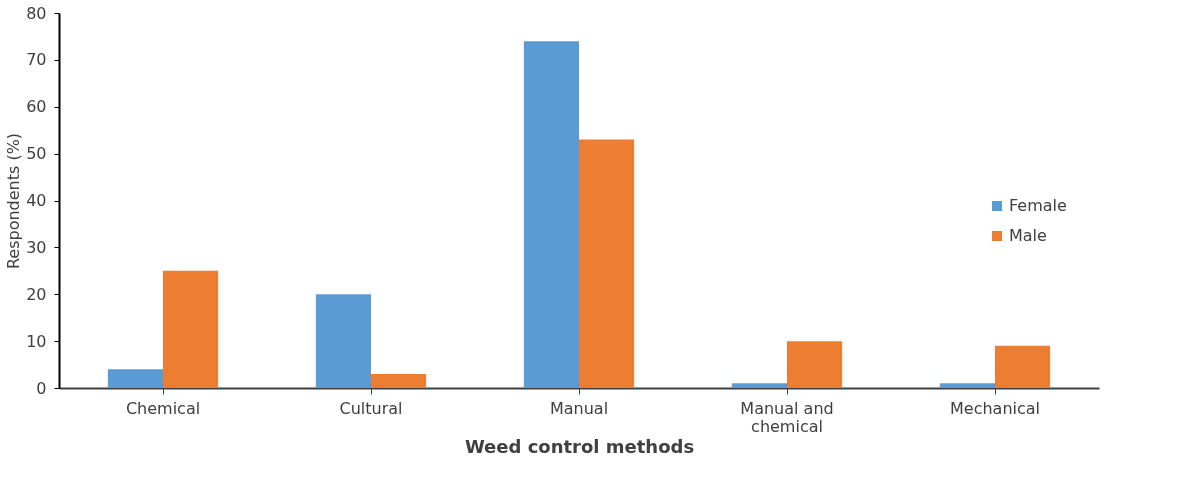  What do you see at coordinates (36, 247) in the screenshot?
I see `y-tick-label: 30` at bounding box center [36, 247].